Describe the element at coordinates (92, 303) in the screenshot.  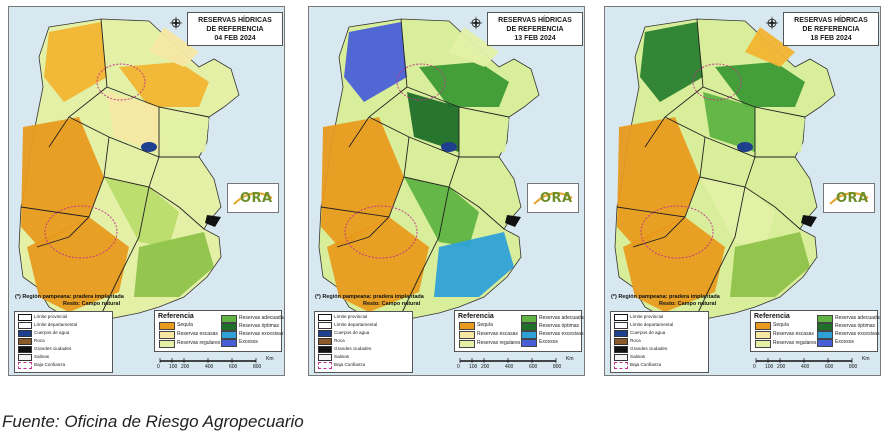
I see `note-line2: Resto: Campo natural` at that location.